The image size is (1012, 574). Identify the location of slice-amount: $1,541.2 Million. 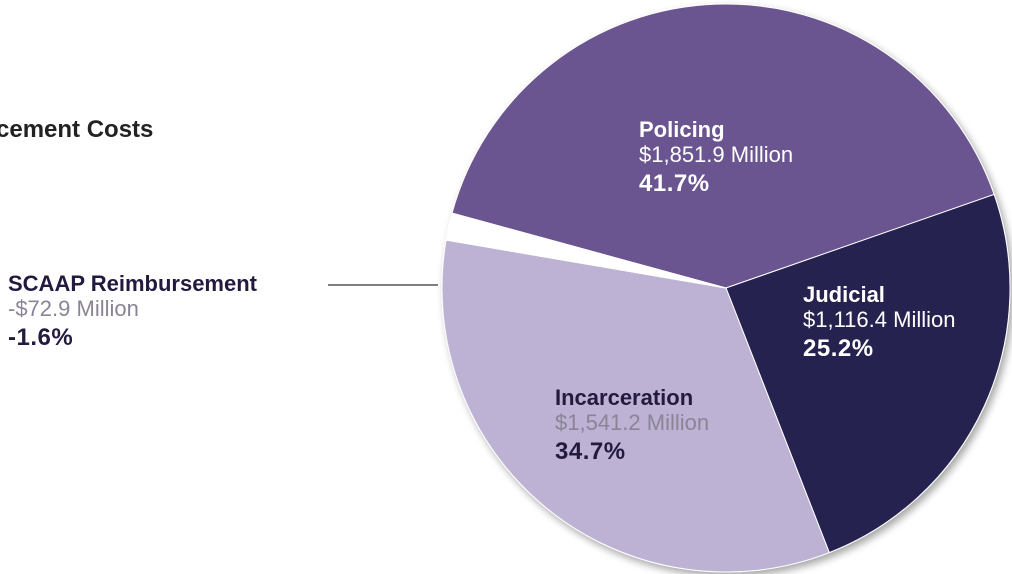
(632, 422).